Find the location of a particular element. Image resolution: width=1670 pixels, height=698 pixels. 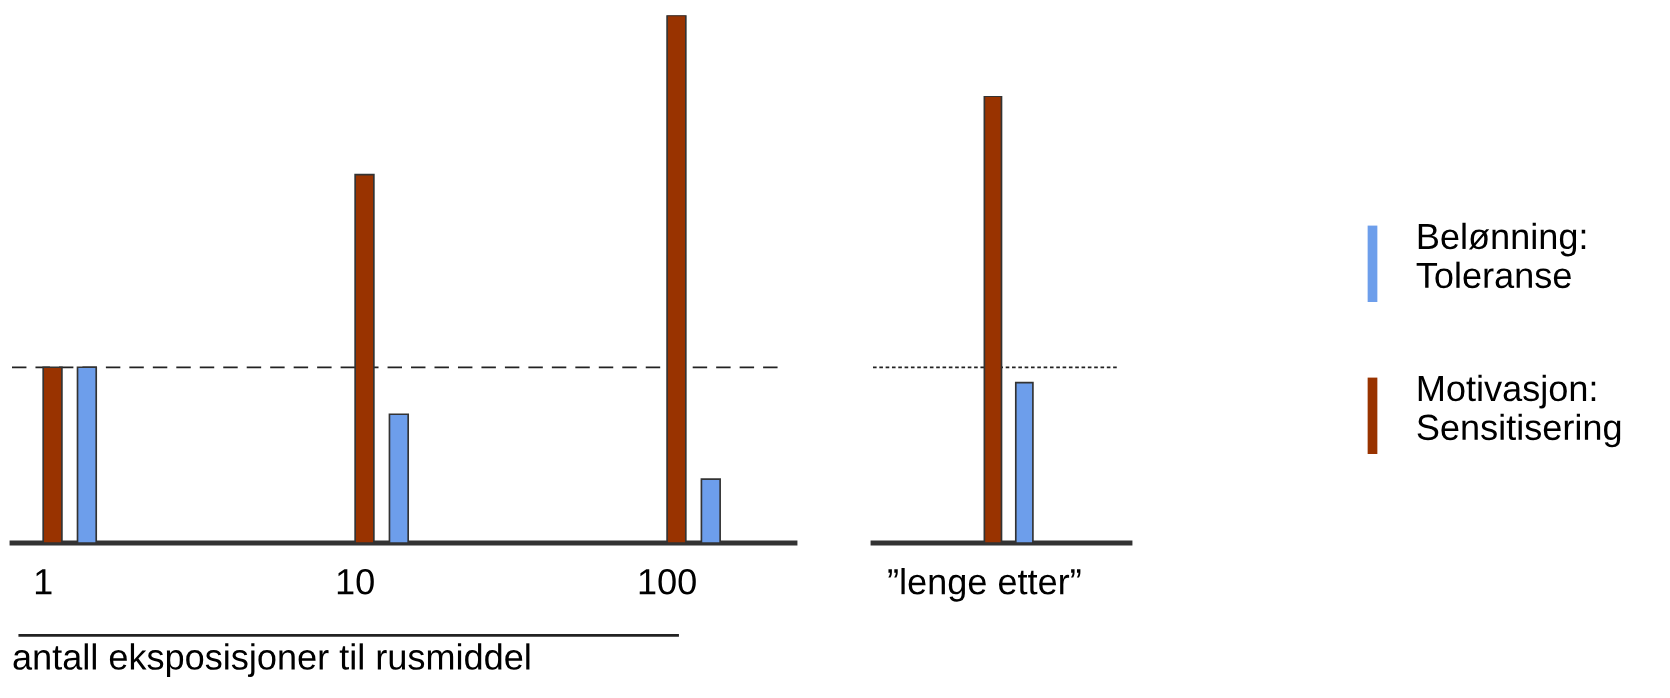

x-tick-label: 1 is located at coordinates (43, 582).